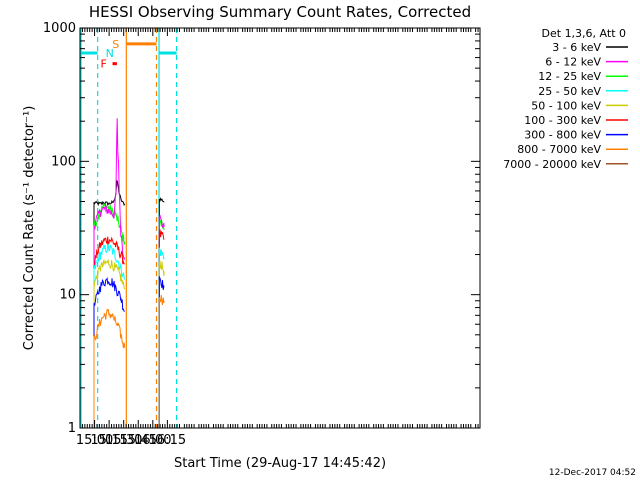 The width and height of the screenshot is (640, 480). I want to click on legend-label: 25 - 50 keV, so click(569, 91).